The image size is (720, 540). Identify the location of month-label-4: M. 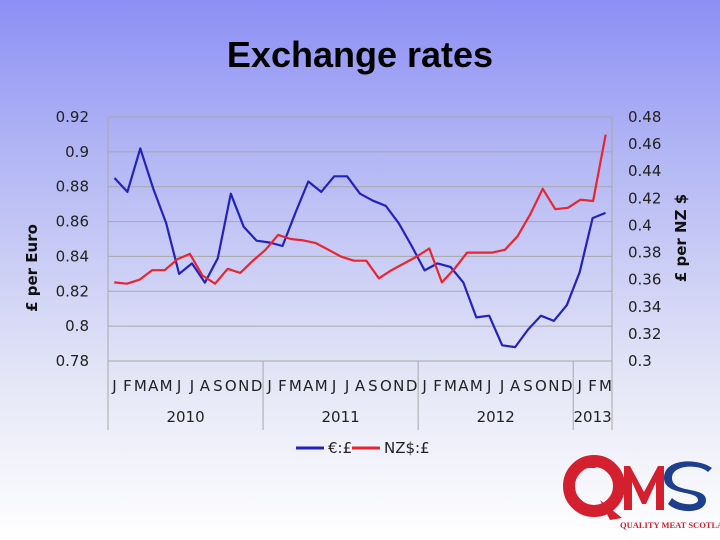
(166, 386).